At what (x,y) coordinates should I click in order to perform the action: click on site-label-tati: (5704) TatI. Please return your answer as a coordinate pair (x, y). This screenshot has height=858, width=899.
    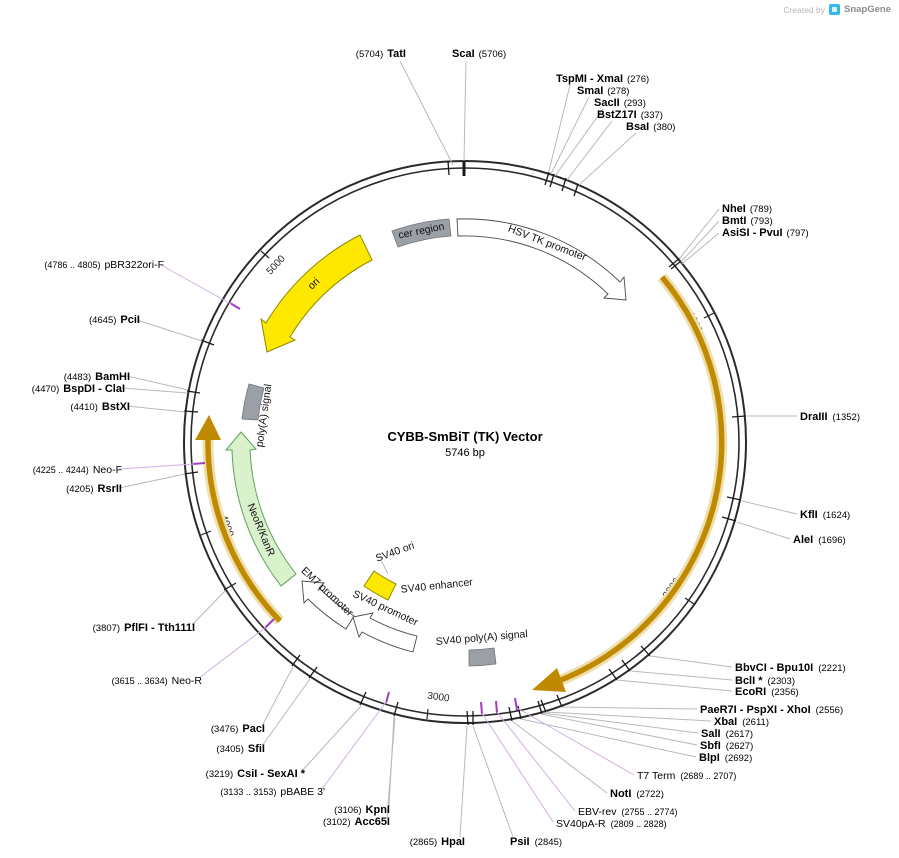
    Looking at the image, I should click on (381, 54).